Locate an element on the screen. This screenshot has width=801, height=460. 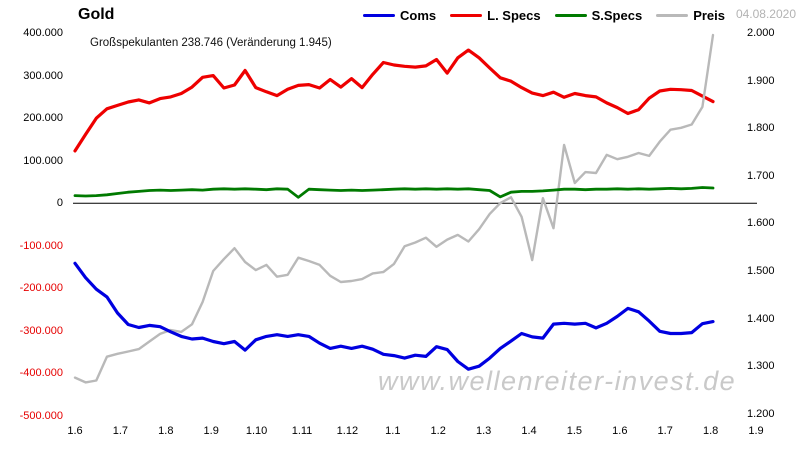
legend-item-l-specs: L. Specs is located at coordinates (495, 15).